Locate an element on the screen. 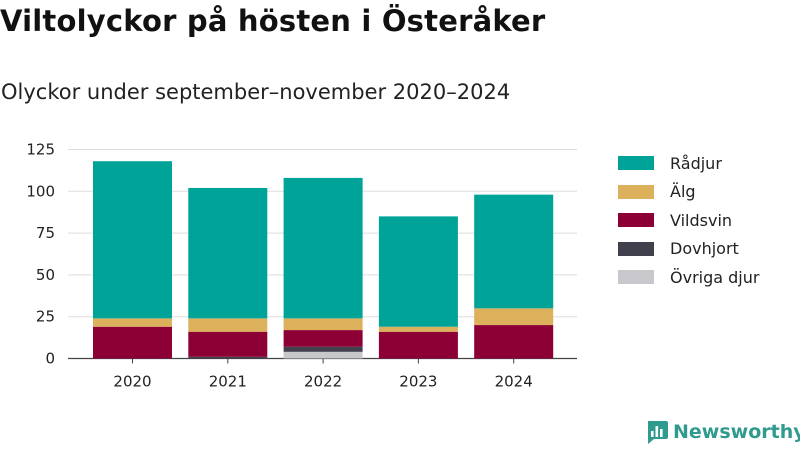 This screenshot has height=450, width=800. bar-segment-rådjur-2021 is located at coordinates (228, 253).